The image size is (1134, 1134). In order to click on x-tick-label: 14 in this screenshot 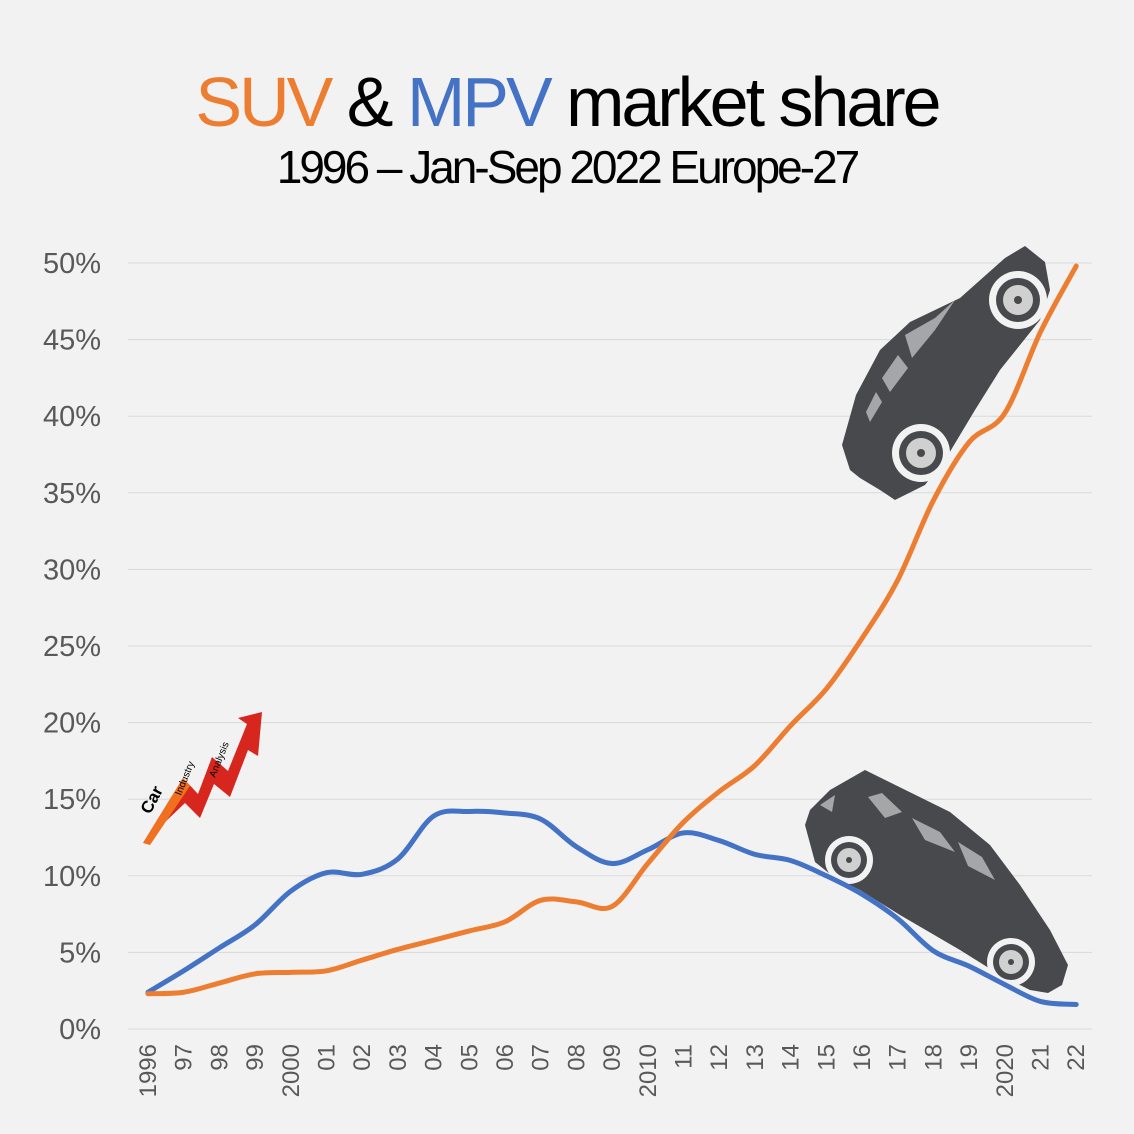, I will do `click(791, 1057)`.